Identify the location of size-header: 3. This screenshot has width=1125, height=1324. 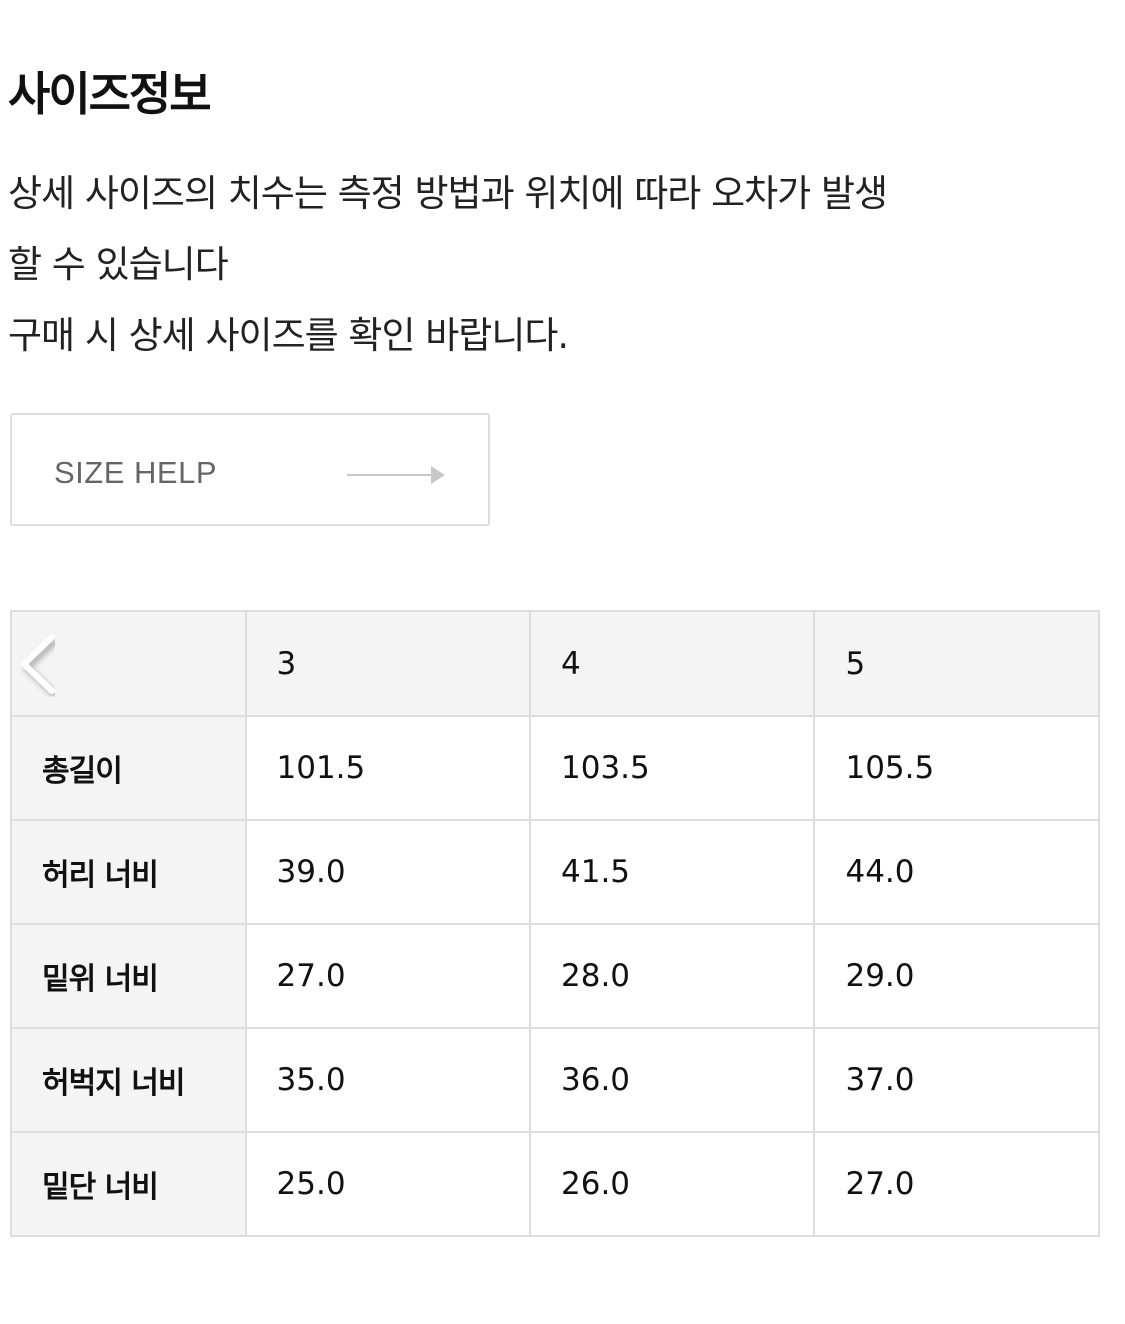
(388, 663).